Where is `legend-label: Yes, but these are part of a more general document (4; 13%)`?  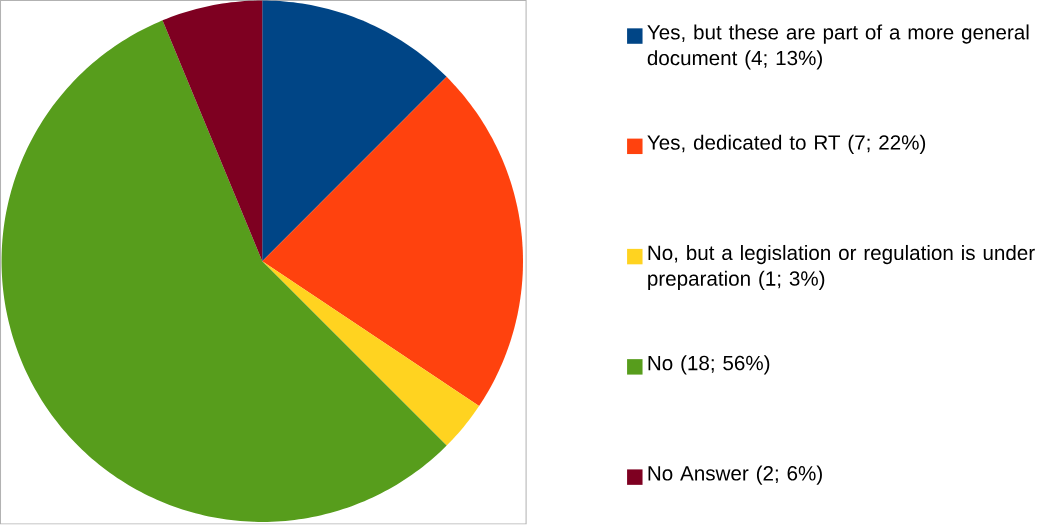 legend-label: Yes, but these are part of a more general document (4; 13%) is located at coordinates (838, 47).